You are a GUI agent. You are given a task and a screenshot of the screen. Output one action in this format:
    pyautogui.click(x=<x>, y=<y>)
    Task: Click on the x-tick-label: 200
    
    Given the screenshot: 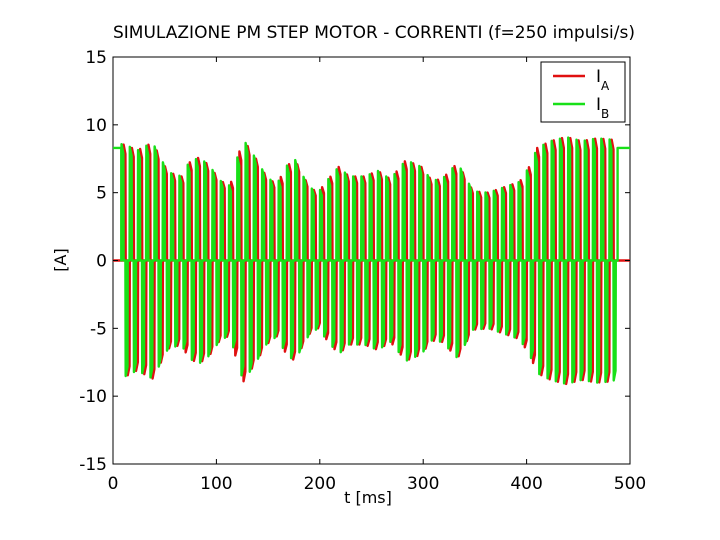 What is the action you would take?
    pyautogui.click(x=320, y=484)
    